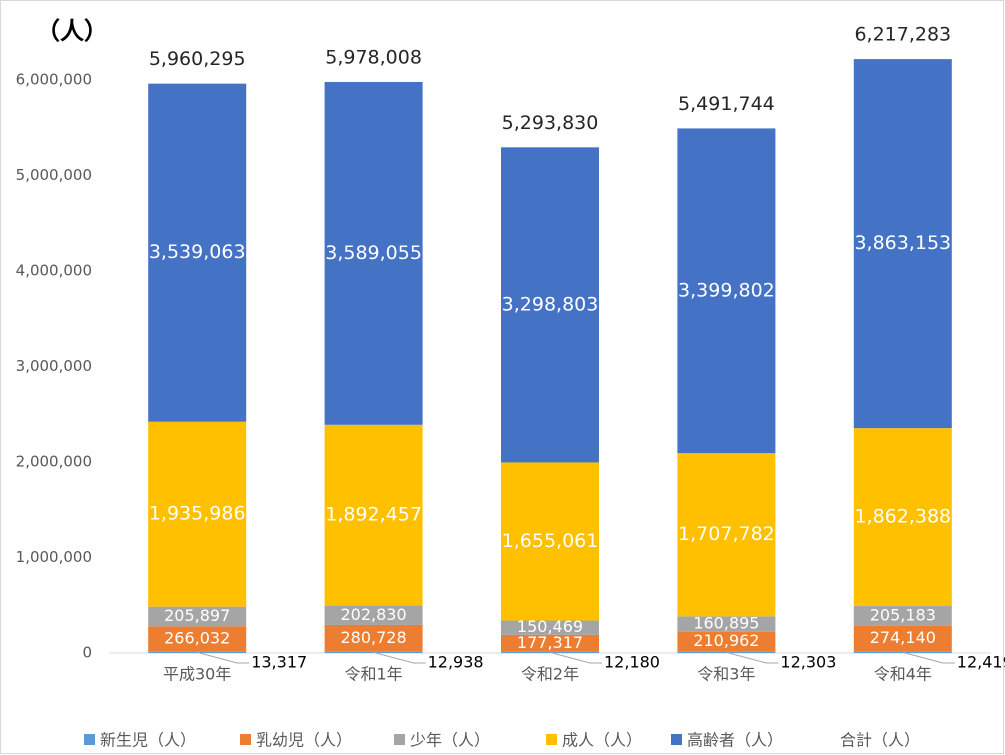  Describe the element at coordinates (54, 461) in the screenshot. I see `y-tick-label: 2,000,000` at that location.